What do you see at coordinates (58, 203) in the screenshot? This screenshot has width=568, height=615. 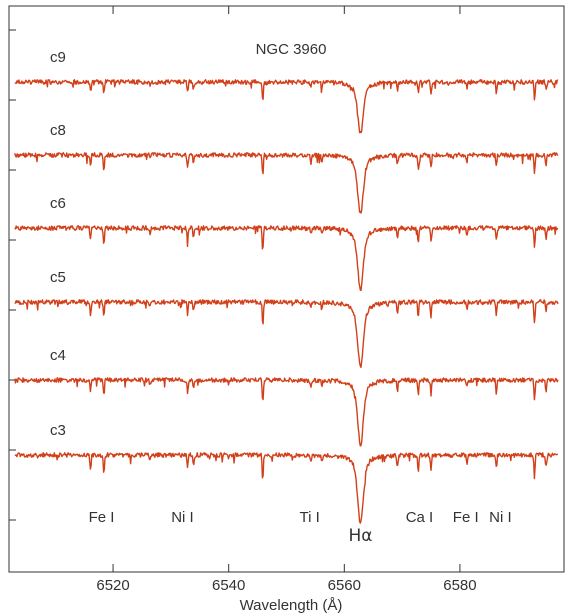 I see `spectrum-label-c6: c6` at bounding box center [58, 203].